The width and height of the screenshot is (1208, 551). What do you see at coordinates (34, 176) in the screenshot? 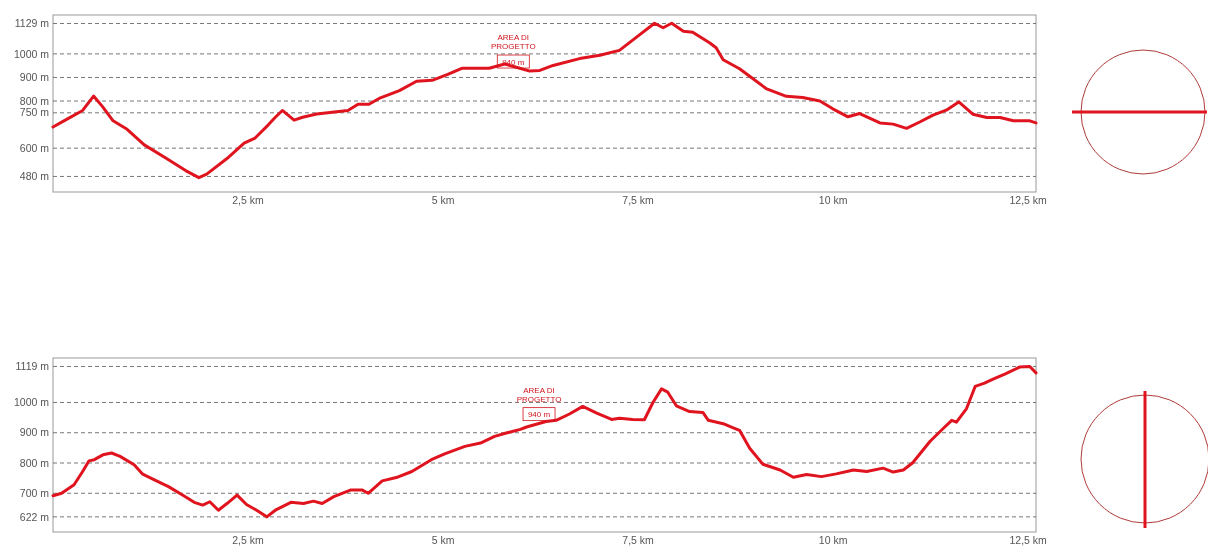
I see `y-tick-label: 480 m` at bounding box center [34, 176].